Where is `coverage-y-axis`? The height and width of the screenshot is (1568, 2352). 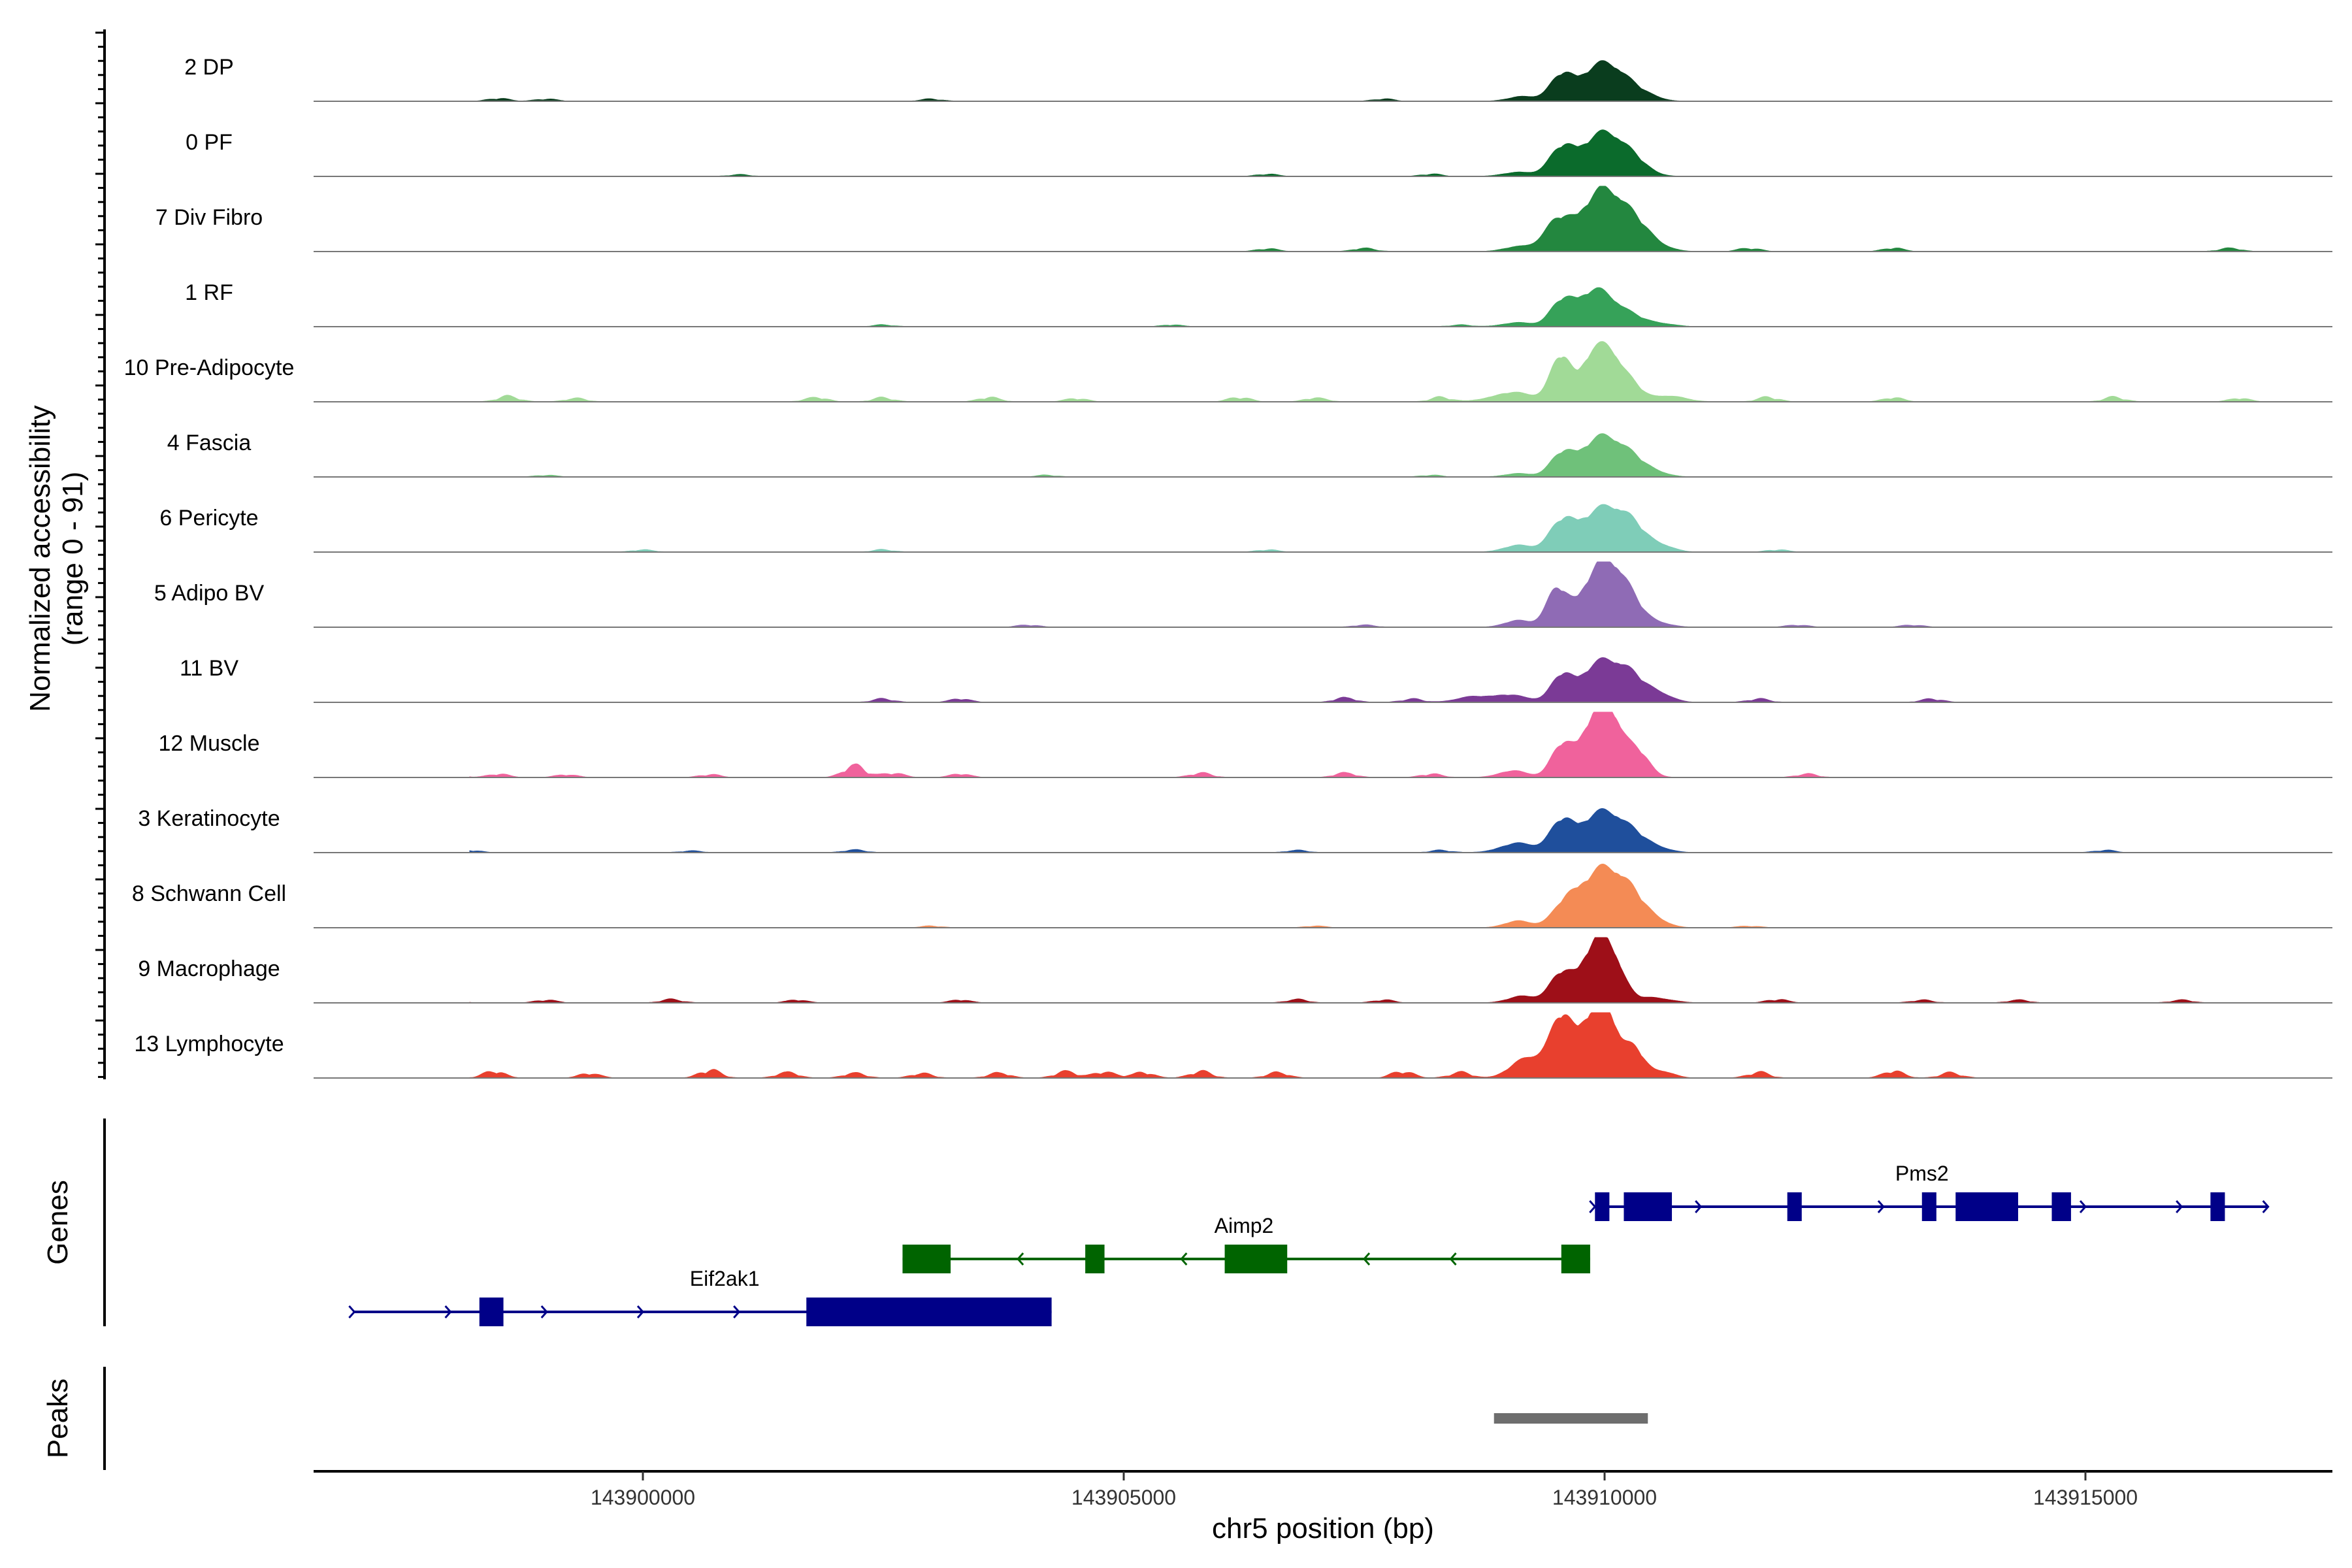
coverage-y-axis is located at coordinates (100, 554).